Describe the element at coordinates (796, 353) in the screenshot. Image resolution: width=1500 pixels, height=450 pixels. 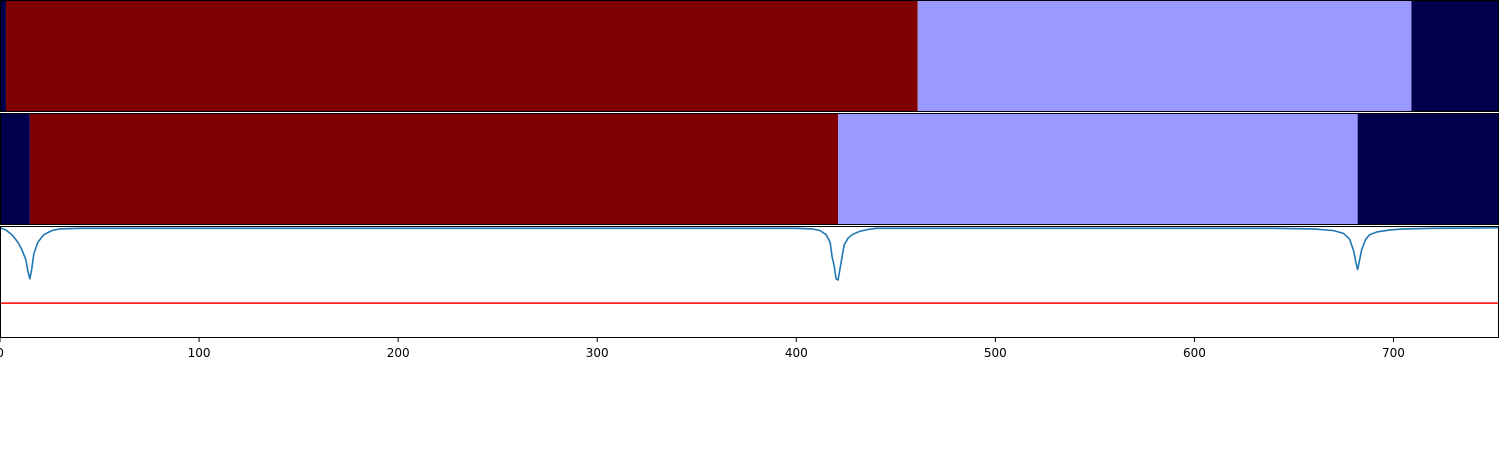
I see `x-tick-label: 400` at that location.